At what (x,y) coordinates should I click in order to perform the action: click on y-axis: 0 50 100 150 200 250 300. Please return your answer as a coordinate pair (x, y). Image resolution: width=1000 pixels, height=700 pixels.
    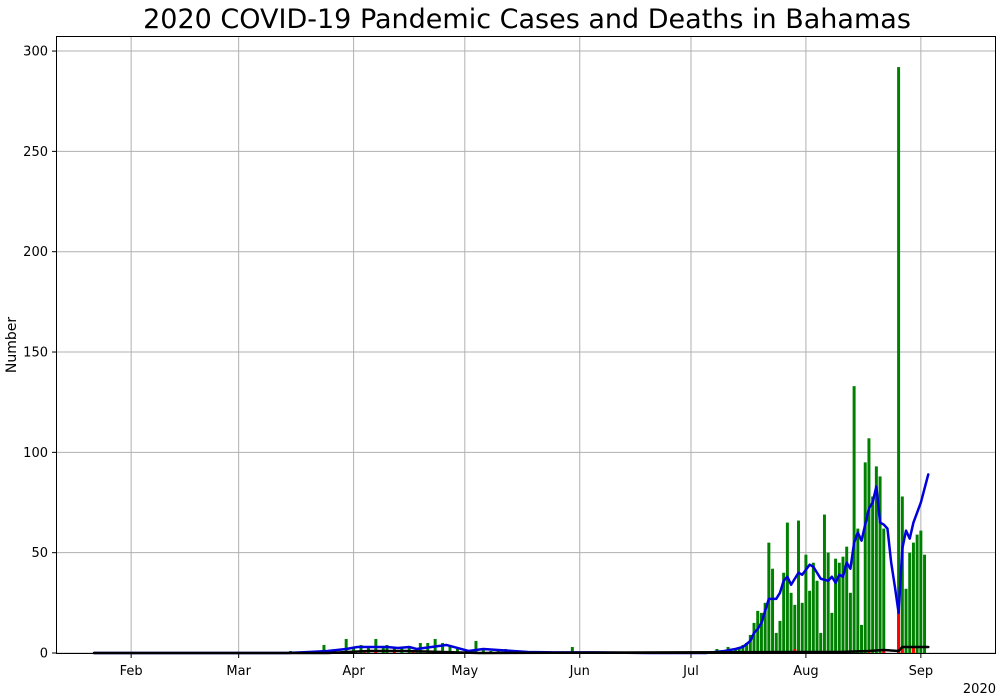
    Looking at the image, I should click on (40, 353).